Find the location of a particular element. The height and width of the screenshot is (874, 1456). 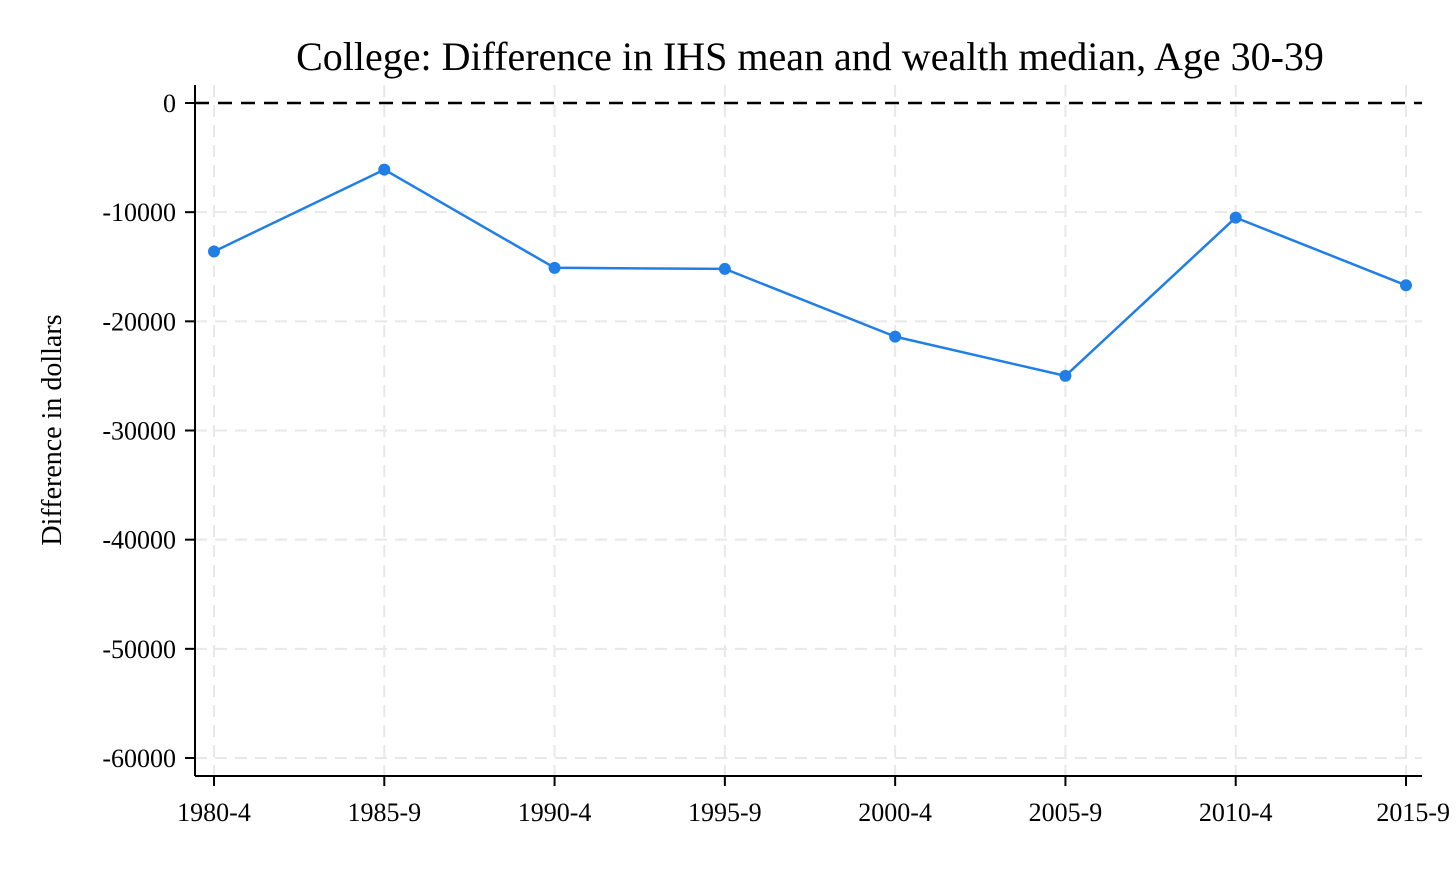

y-tick-label: -30000 is located at coordinates (139, 431).